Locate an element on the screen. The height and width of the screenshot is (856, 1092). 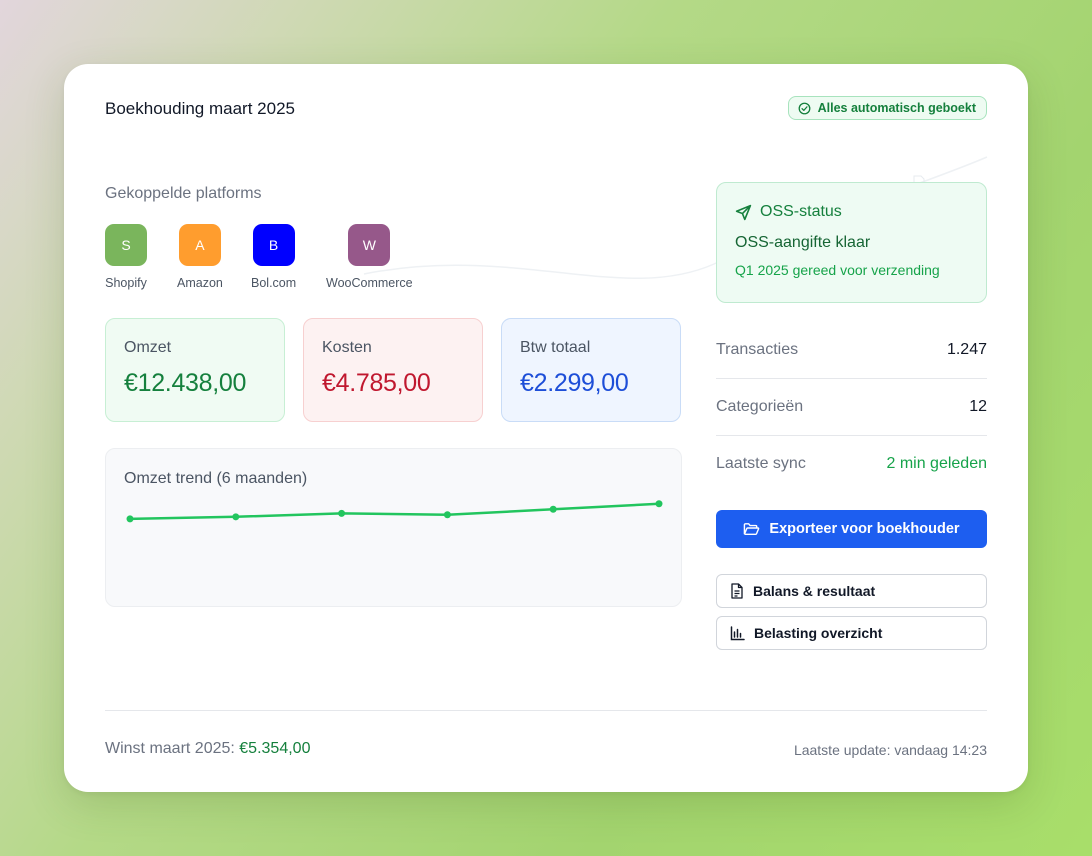
oss-heading-label: OSS-status is located at coordinates (801, 211).